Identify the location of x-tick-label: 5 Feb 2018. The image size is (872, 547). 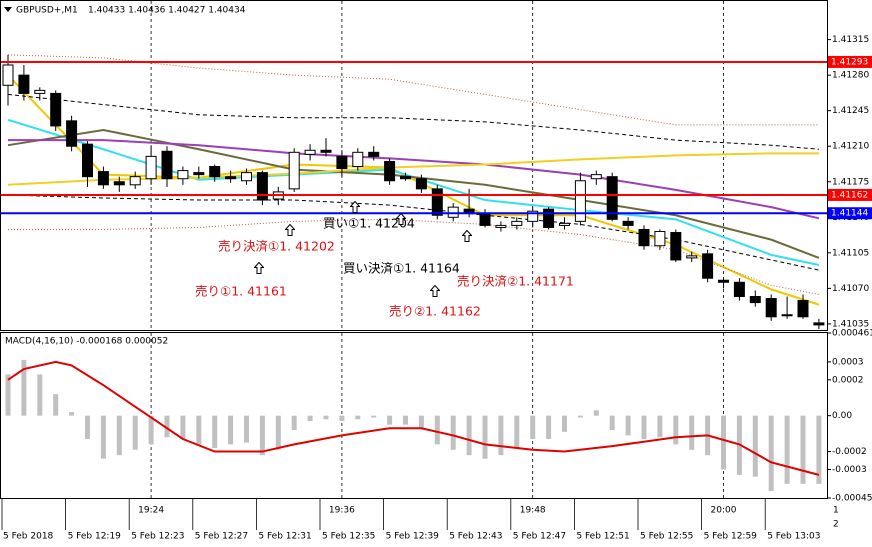
(28, 537).